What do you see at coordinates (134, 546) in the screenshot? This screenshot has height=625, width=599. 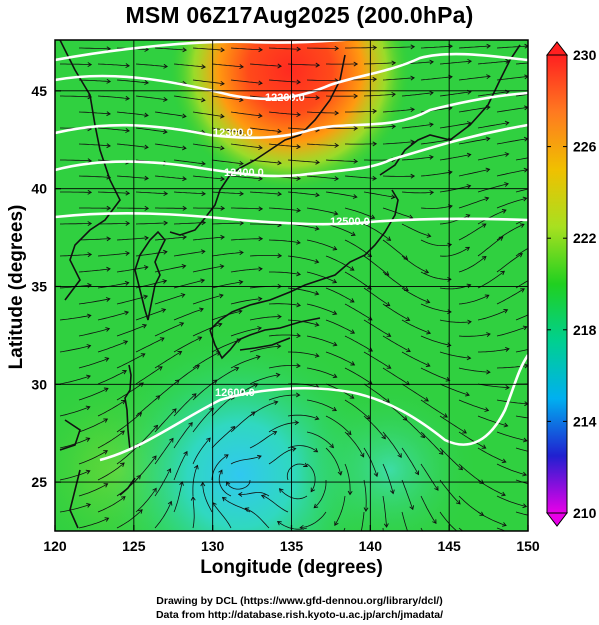 I see `x-tick-label: 125` at bounding box center [134, 546].